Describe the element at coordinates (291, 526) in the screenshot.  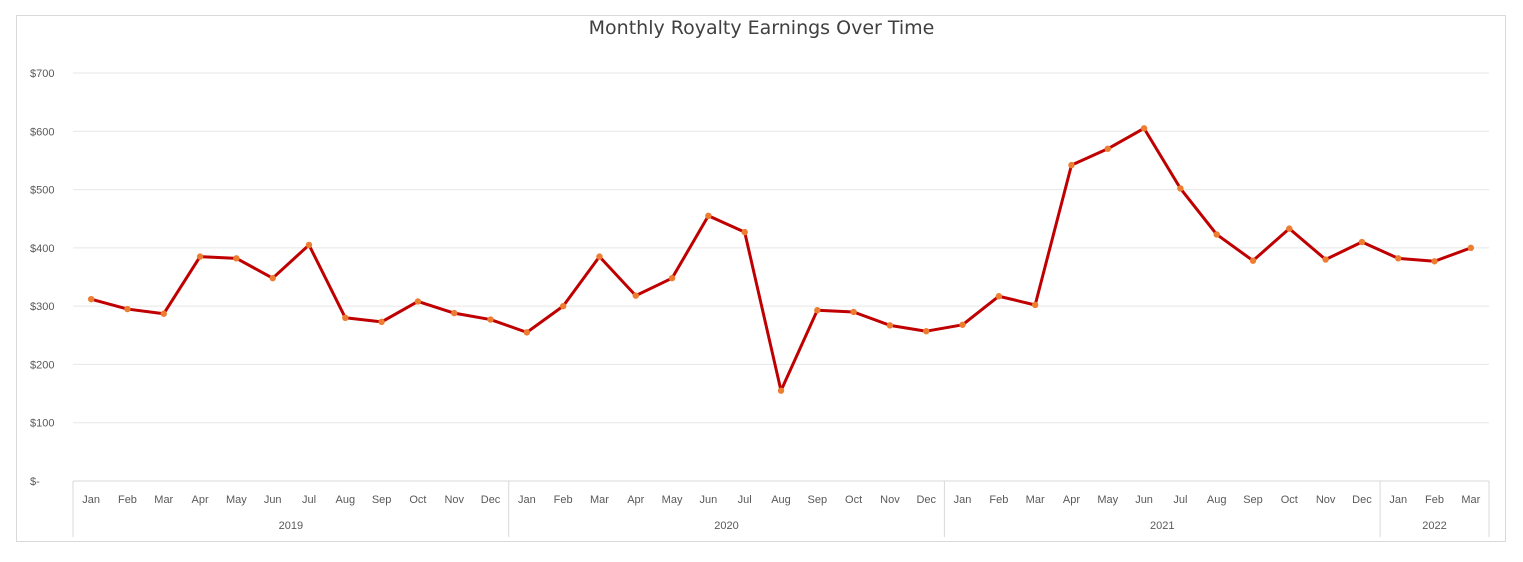
I see `year-label: 2019` at that location.